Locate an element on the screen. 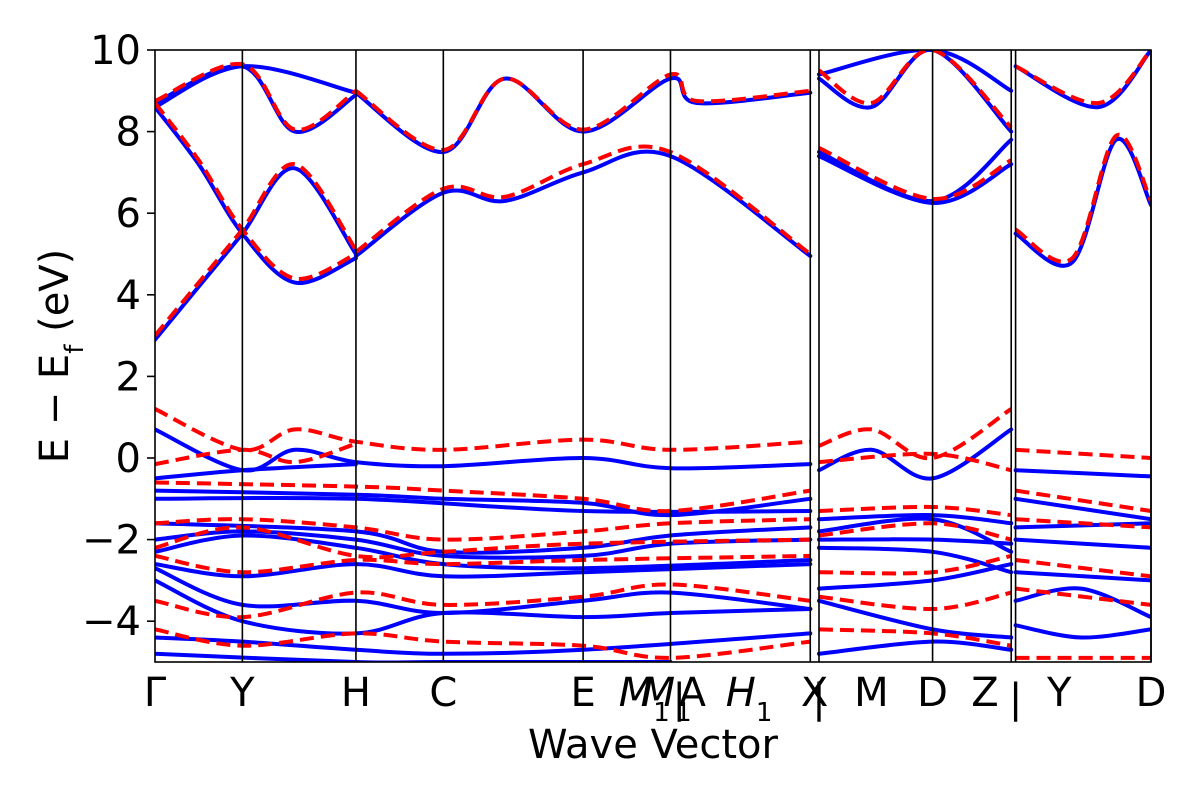  y-tick-label: 8 is located at coordinates (128, 133).